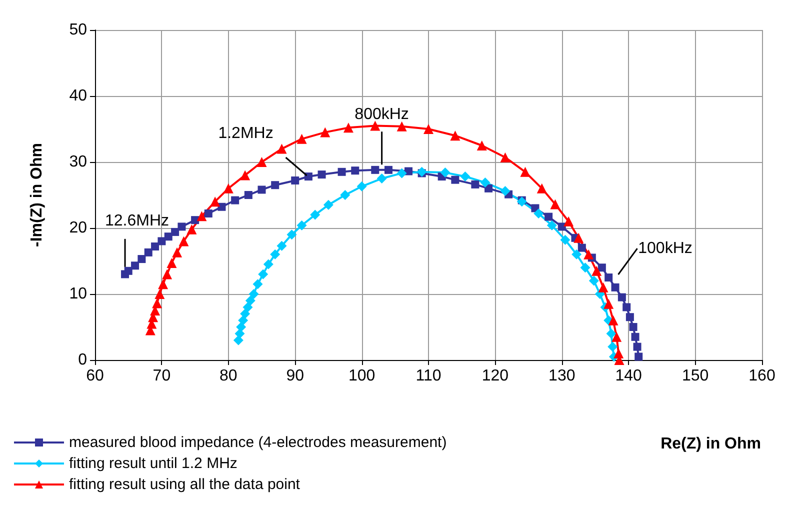  Describe the element at coordinates (762, 376) in the screenshot. I see `x-tick-label: 160` at that location.